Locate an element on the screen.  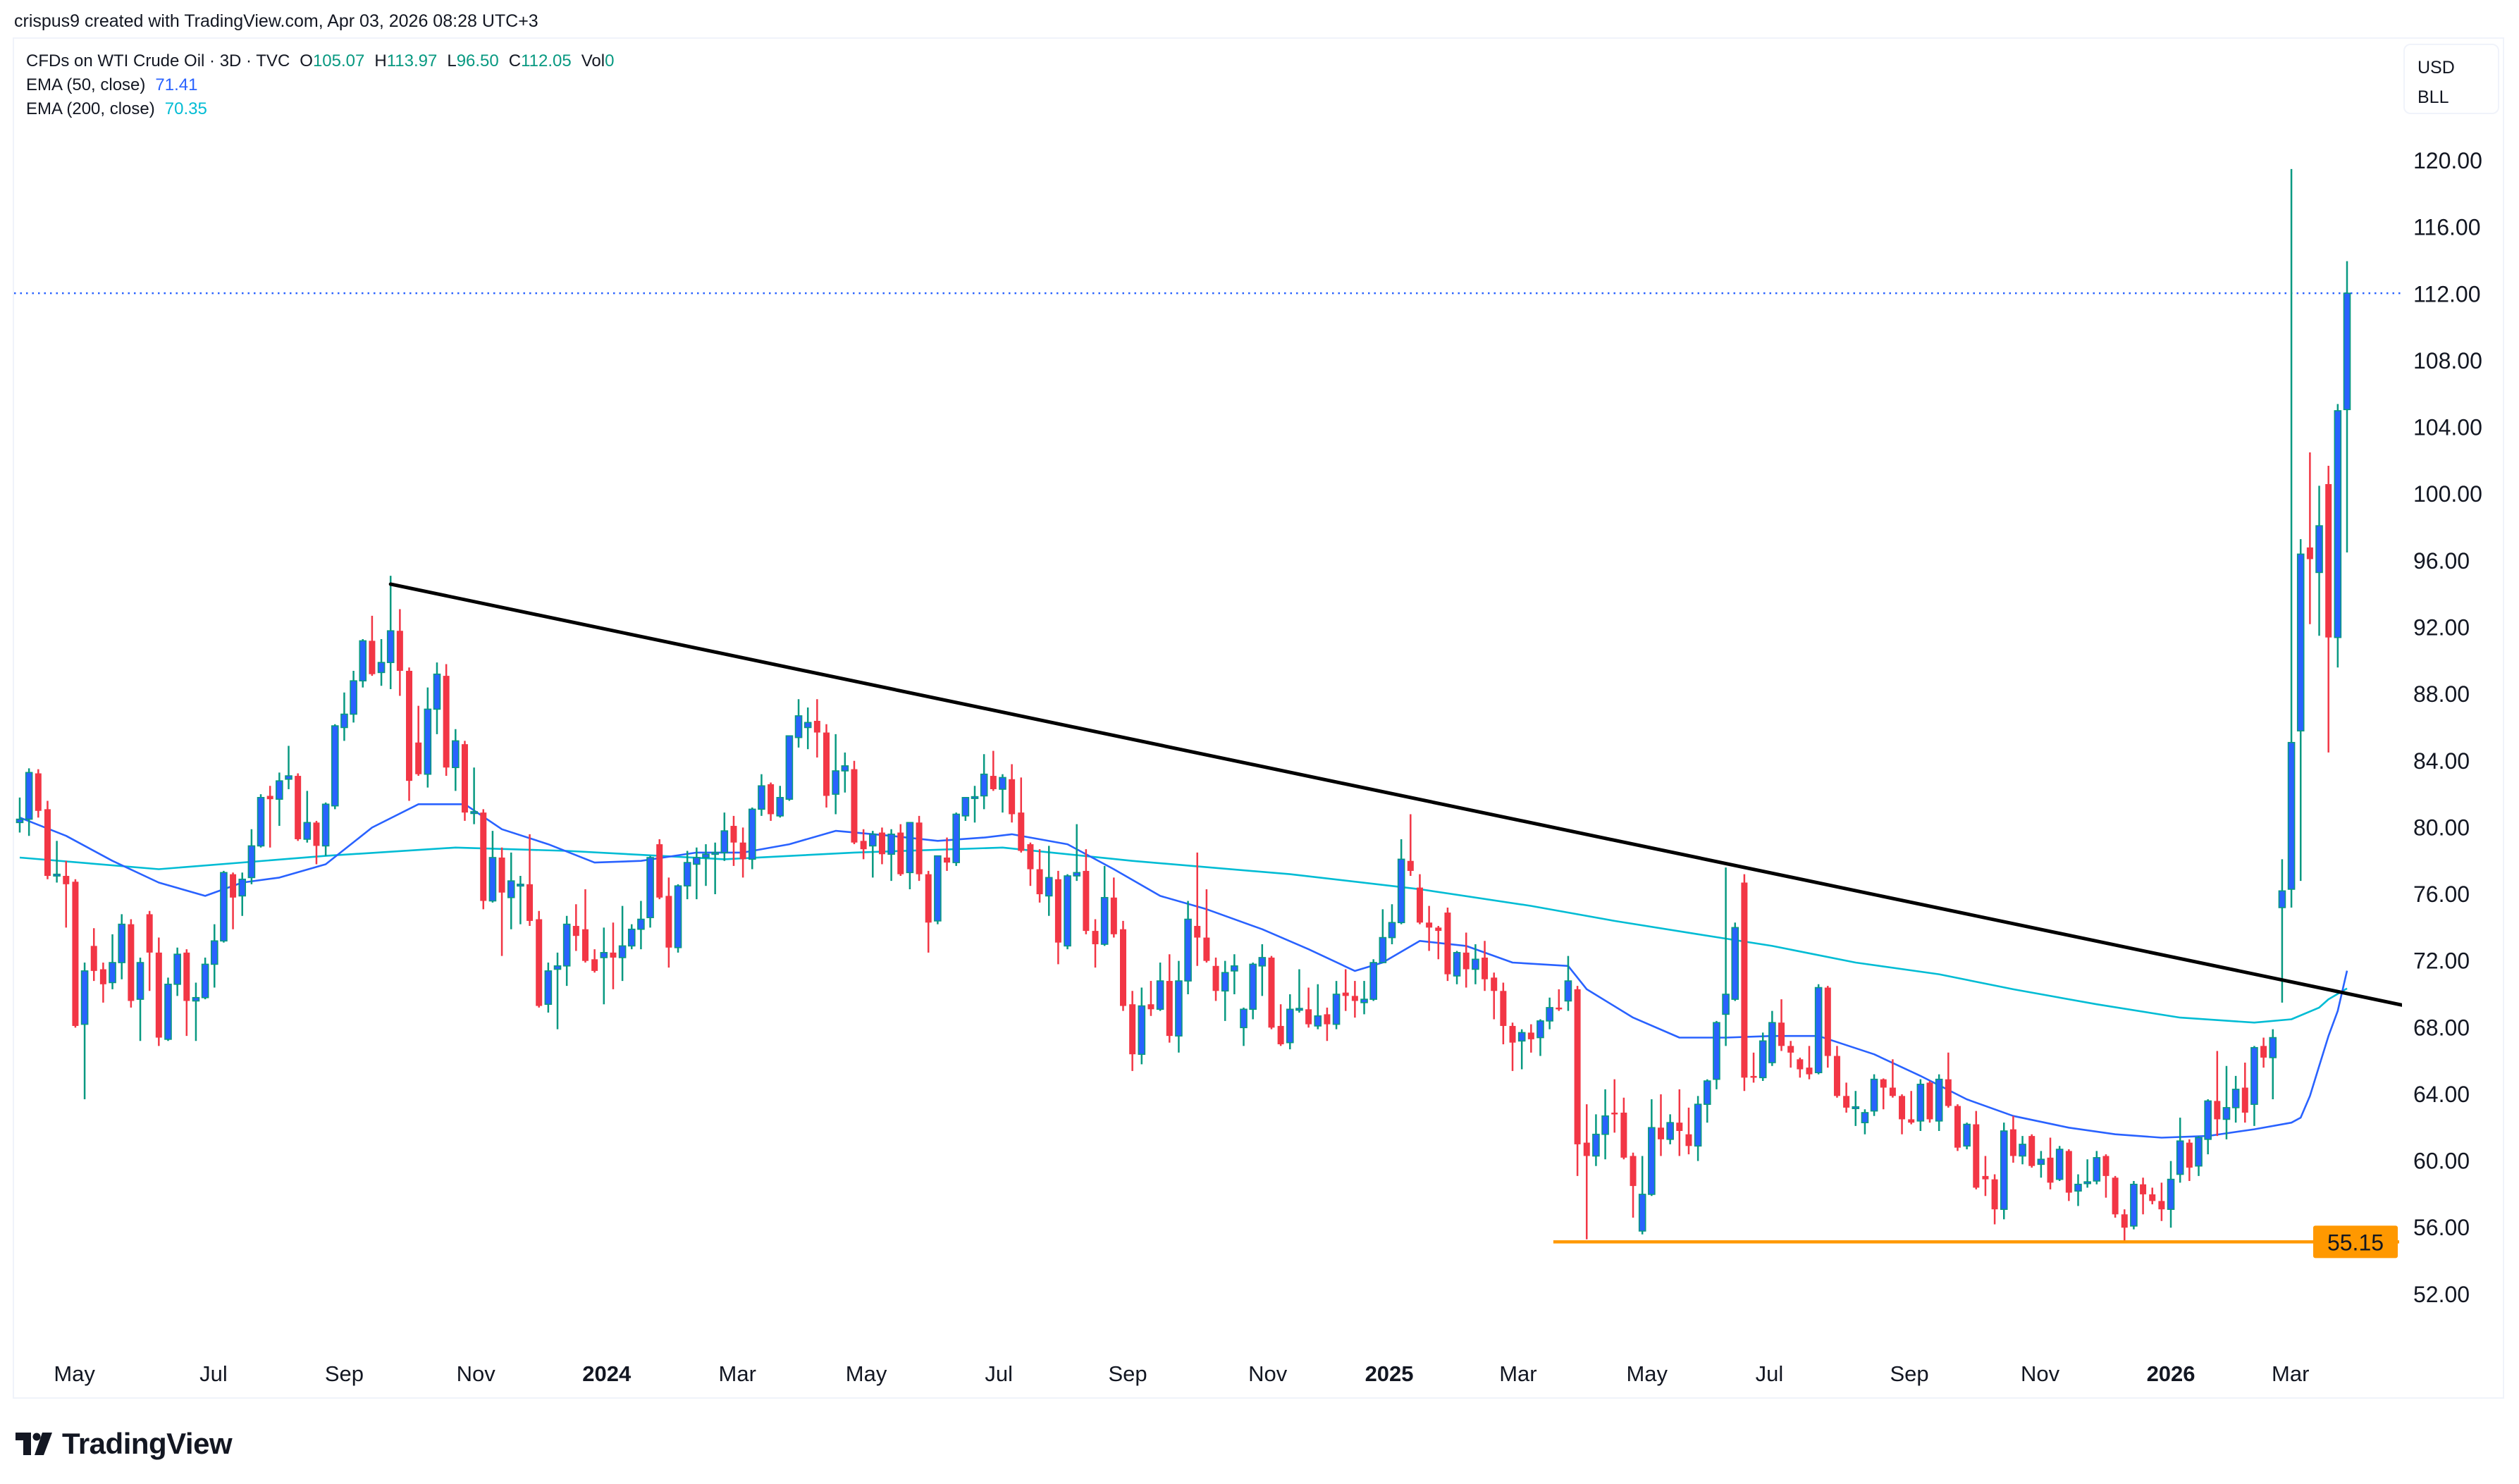
tradingview-logo: TradingView is located at coordinates (124, 1444).